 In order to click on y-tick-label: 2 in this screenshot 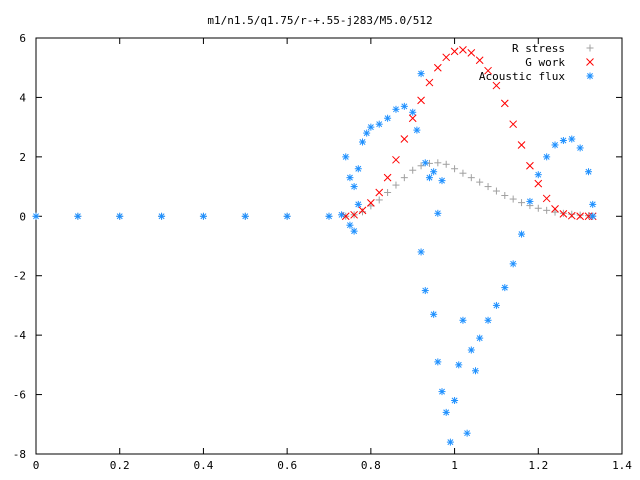, I will do `click(22, 157)`.